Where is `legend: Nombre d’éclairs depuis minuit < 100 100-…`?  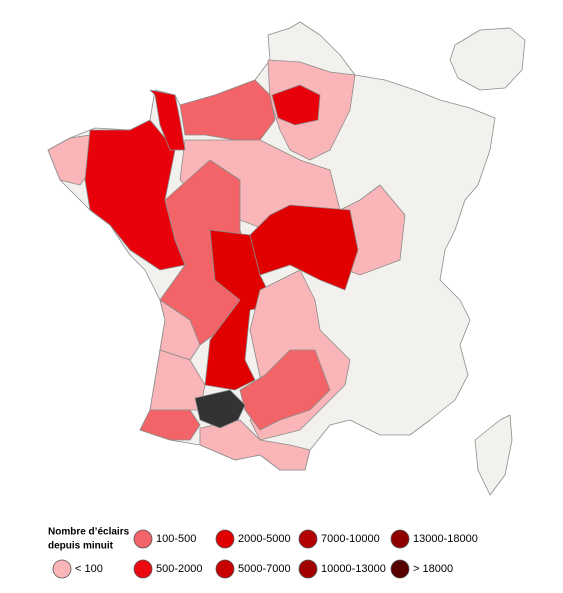
legend: Nombre d’éclairs depuis minuit < 100 100-… is located at coordinates (263, 553).